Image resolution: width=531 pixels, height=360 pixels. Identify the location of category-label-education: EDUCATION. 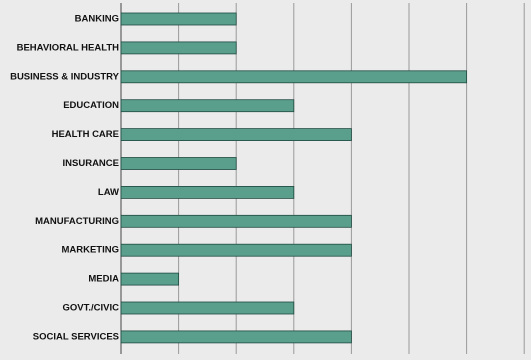
(91, 105).